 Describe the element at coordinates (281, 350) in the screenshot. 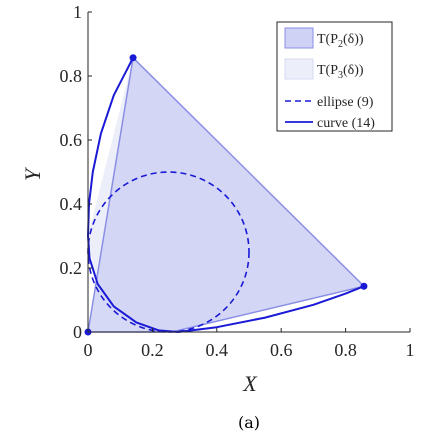

I see `x-tick-label-3: 0.6` at that location.